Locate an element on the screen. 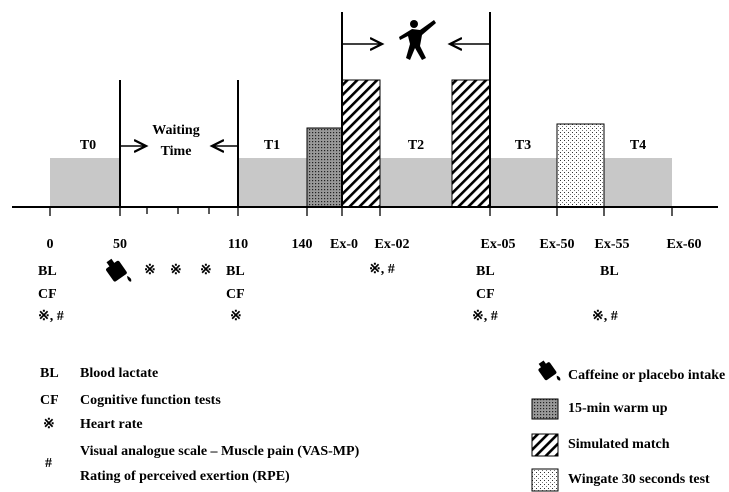 This screenshot has height=492, width=729. tick-label: Ex-02 is located at coordinates (392, 244).